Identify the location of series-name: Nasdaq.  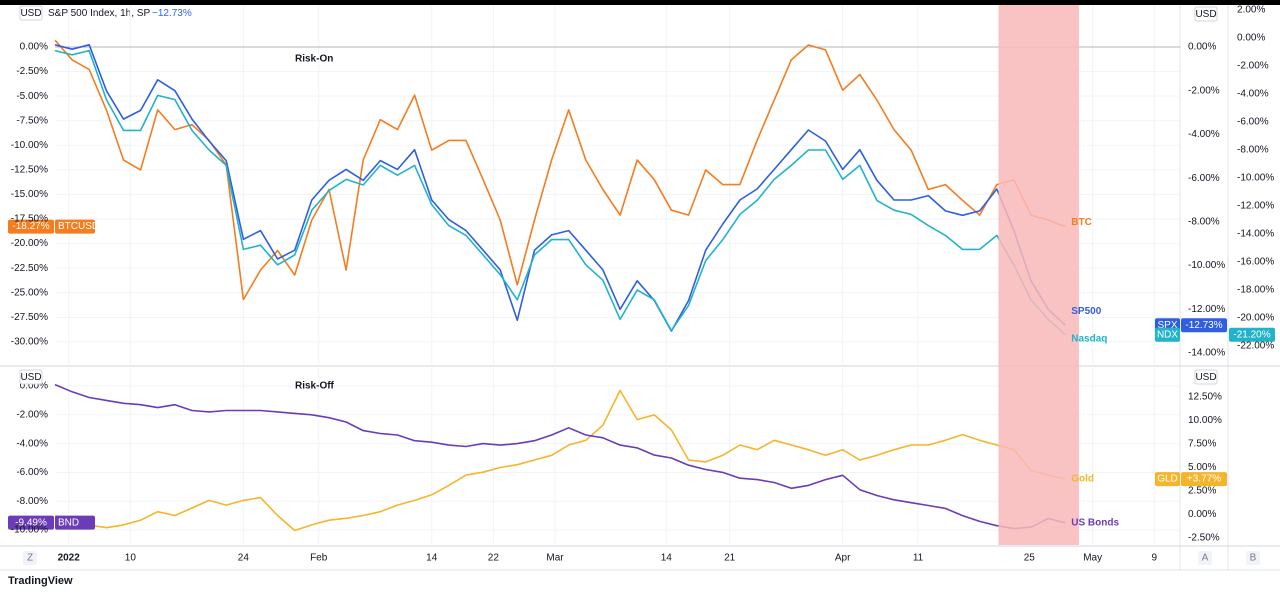
(1089, 338).